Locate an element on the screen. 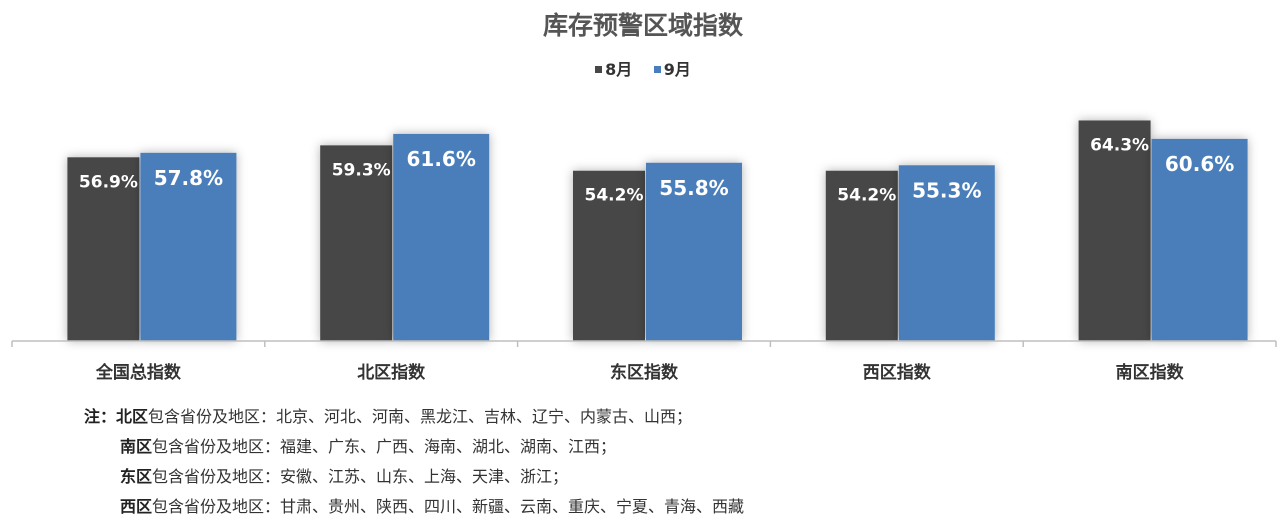  note-region-east: 东区 is located at coordinates (136, 476).